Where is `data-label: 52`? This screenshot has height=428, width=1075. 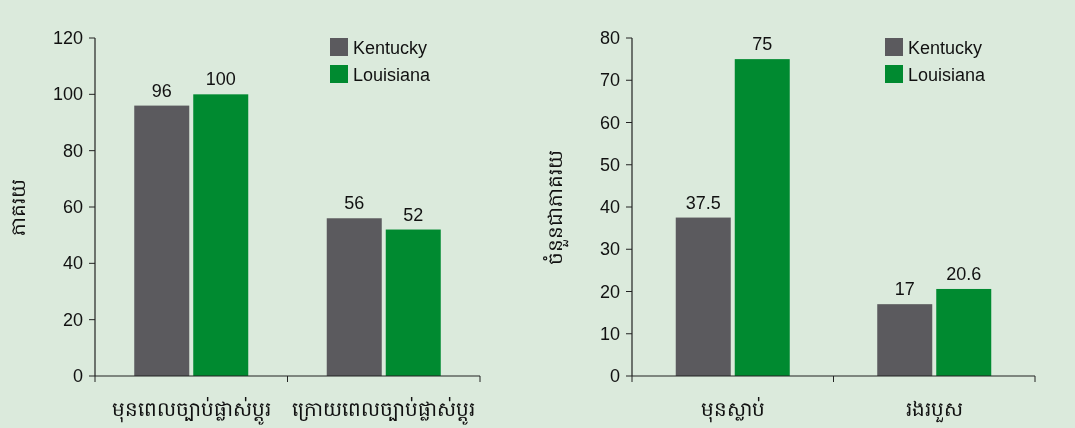 data-label: 52 is located at coordinates (413, 214).